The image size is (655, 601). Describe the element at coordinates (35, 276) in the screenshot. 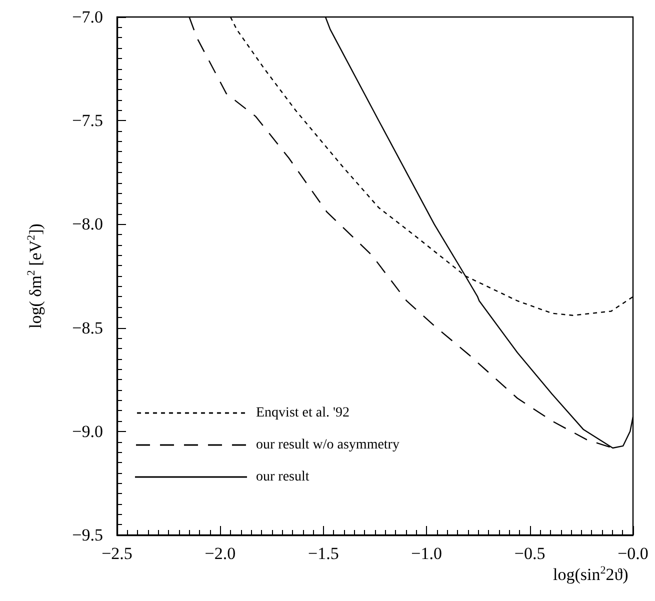

I see `y-axis-title: log( δm2 [eV2])` at that location.